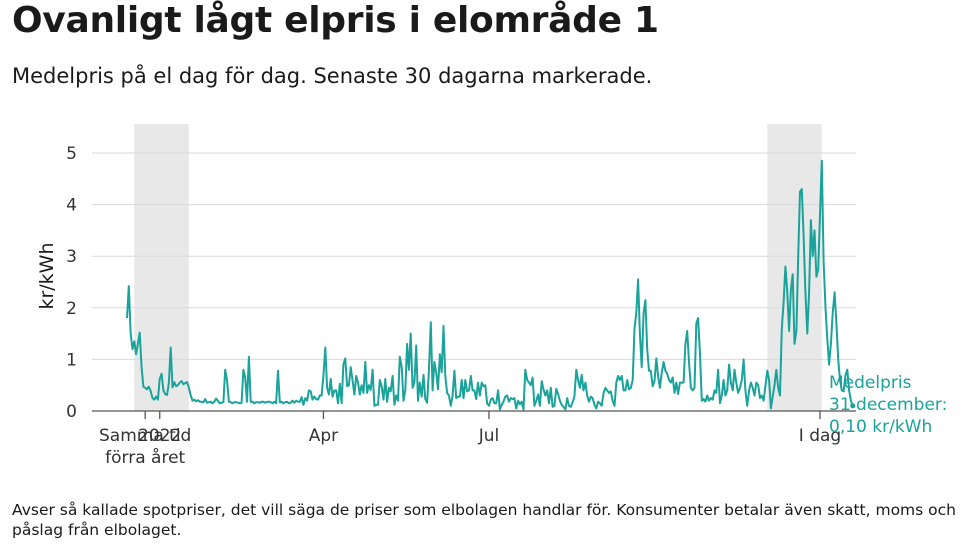 This screenshot has height=551, width=980. Describe the element at coordinates (71, 360) in the screenshot. I see `y-tick-label: 1` at that location.